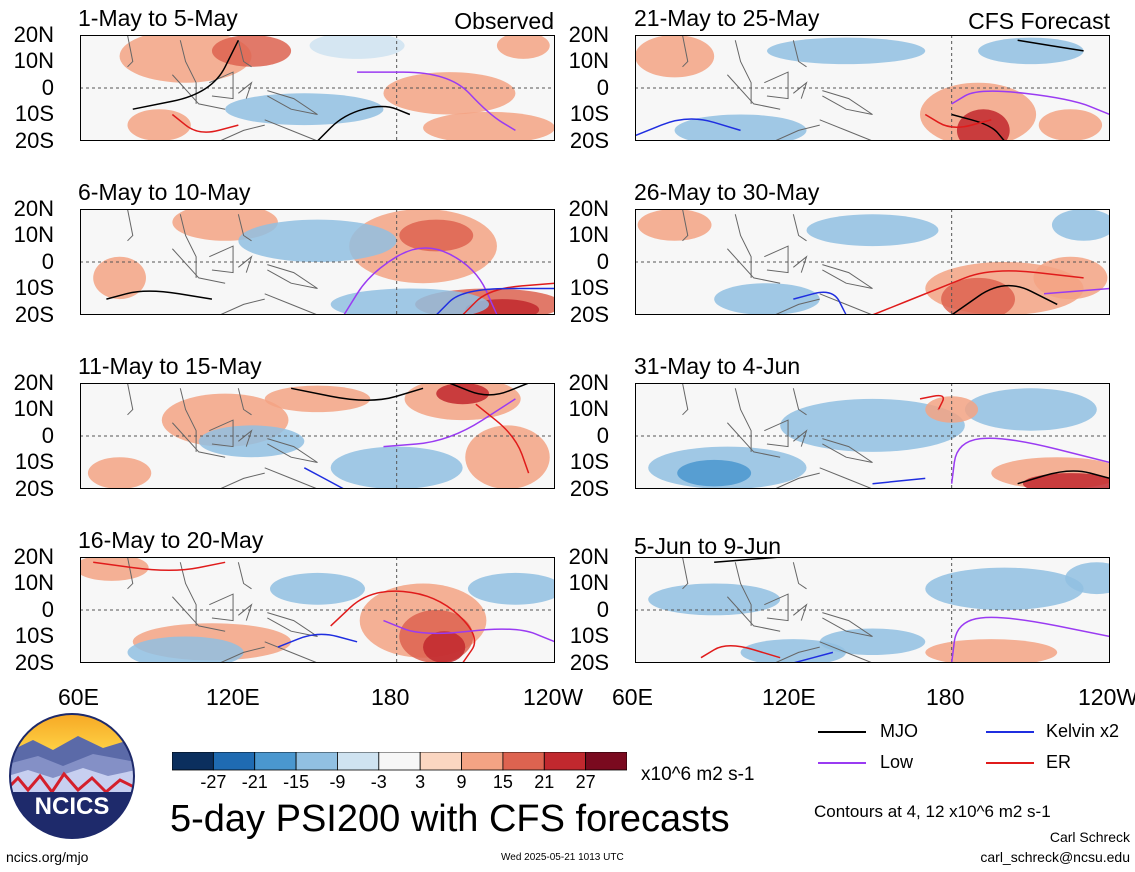 Image resolution: width=1135 pixels, height=872 pixels. Describe the element at coordinates (254, 782) in the screenshot. I see `colorbar-tick-label: -21` at that location.